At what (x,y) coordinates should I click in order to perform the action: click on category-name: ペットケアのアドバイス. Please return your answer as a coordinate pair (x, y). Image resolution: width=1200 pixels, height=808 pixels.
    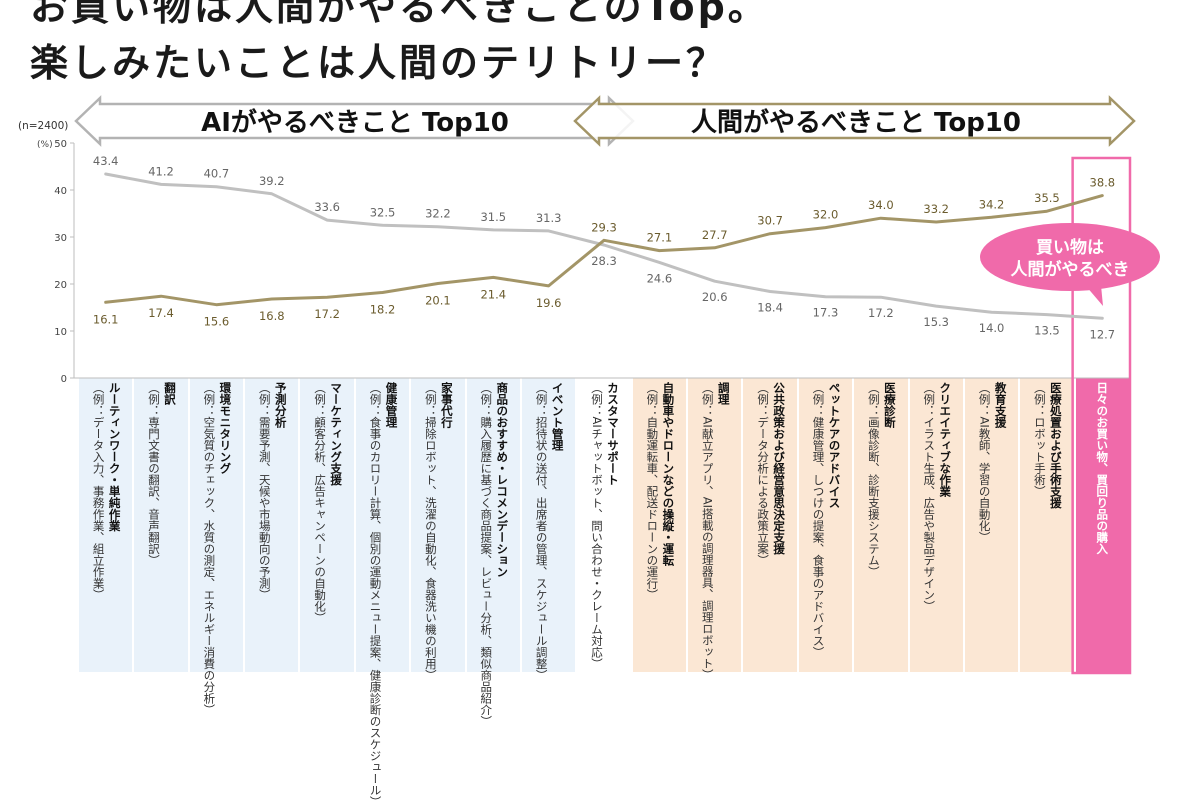
    Looking at the image, I should click on (834, 445).